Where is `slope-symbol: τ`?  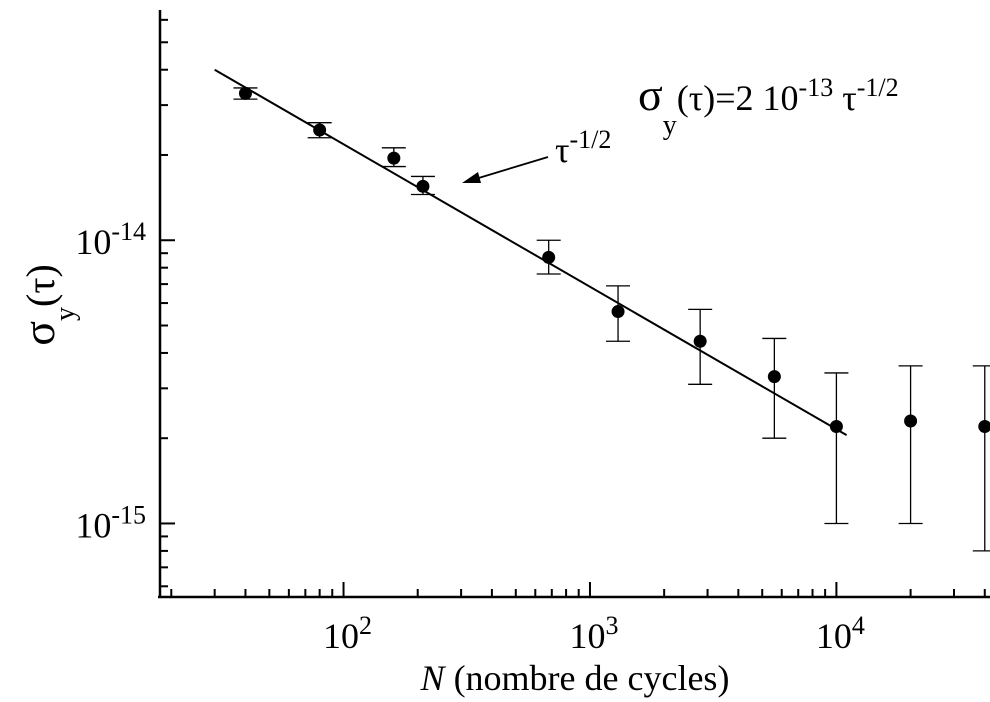 slope-symbol: τ is located at coordinates (562, 150).